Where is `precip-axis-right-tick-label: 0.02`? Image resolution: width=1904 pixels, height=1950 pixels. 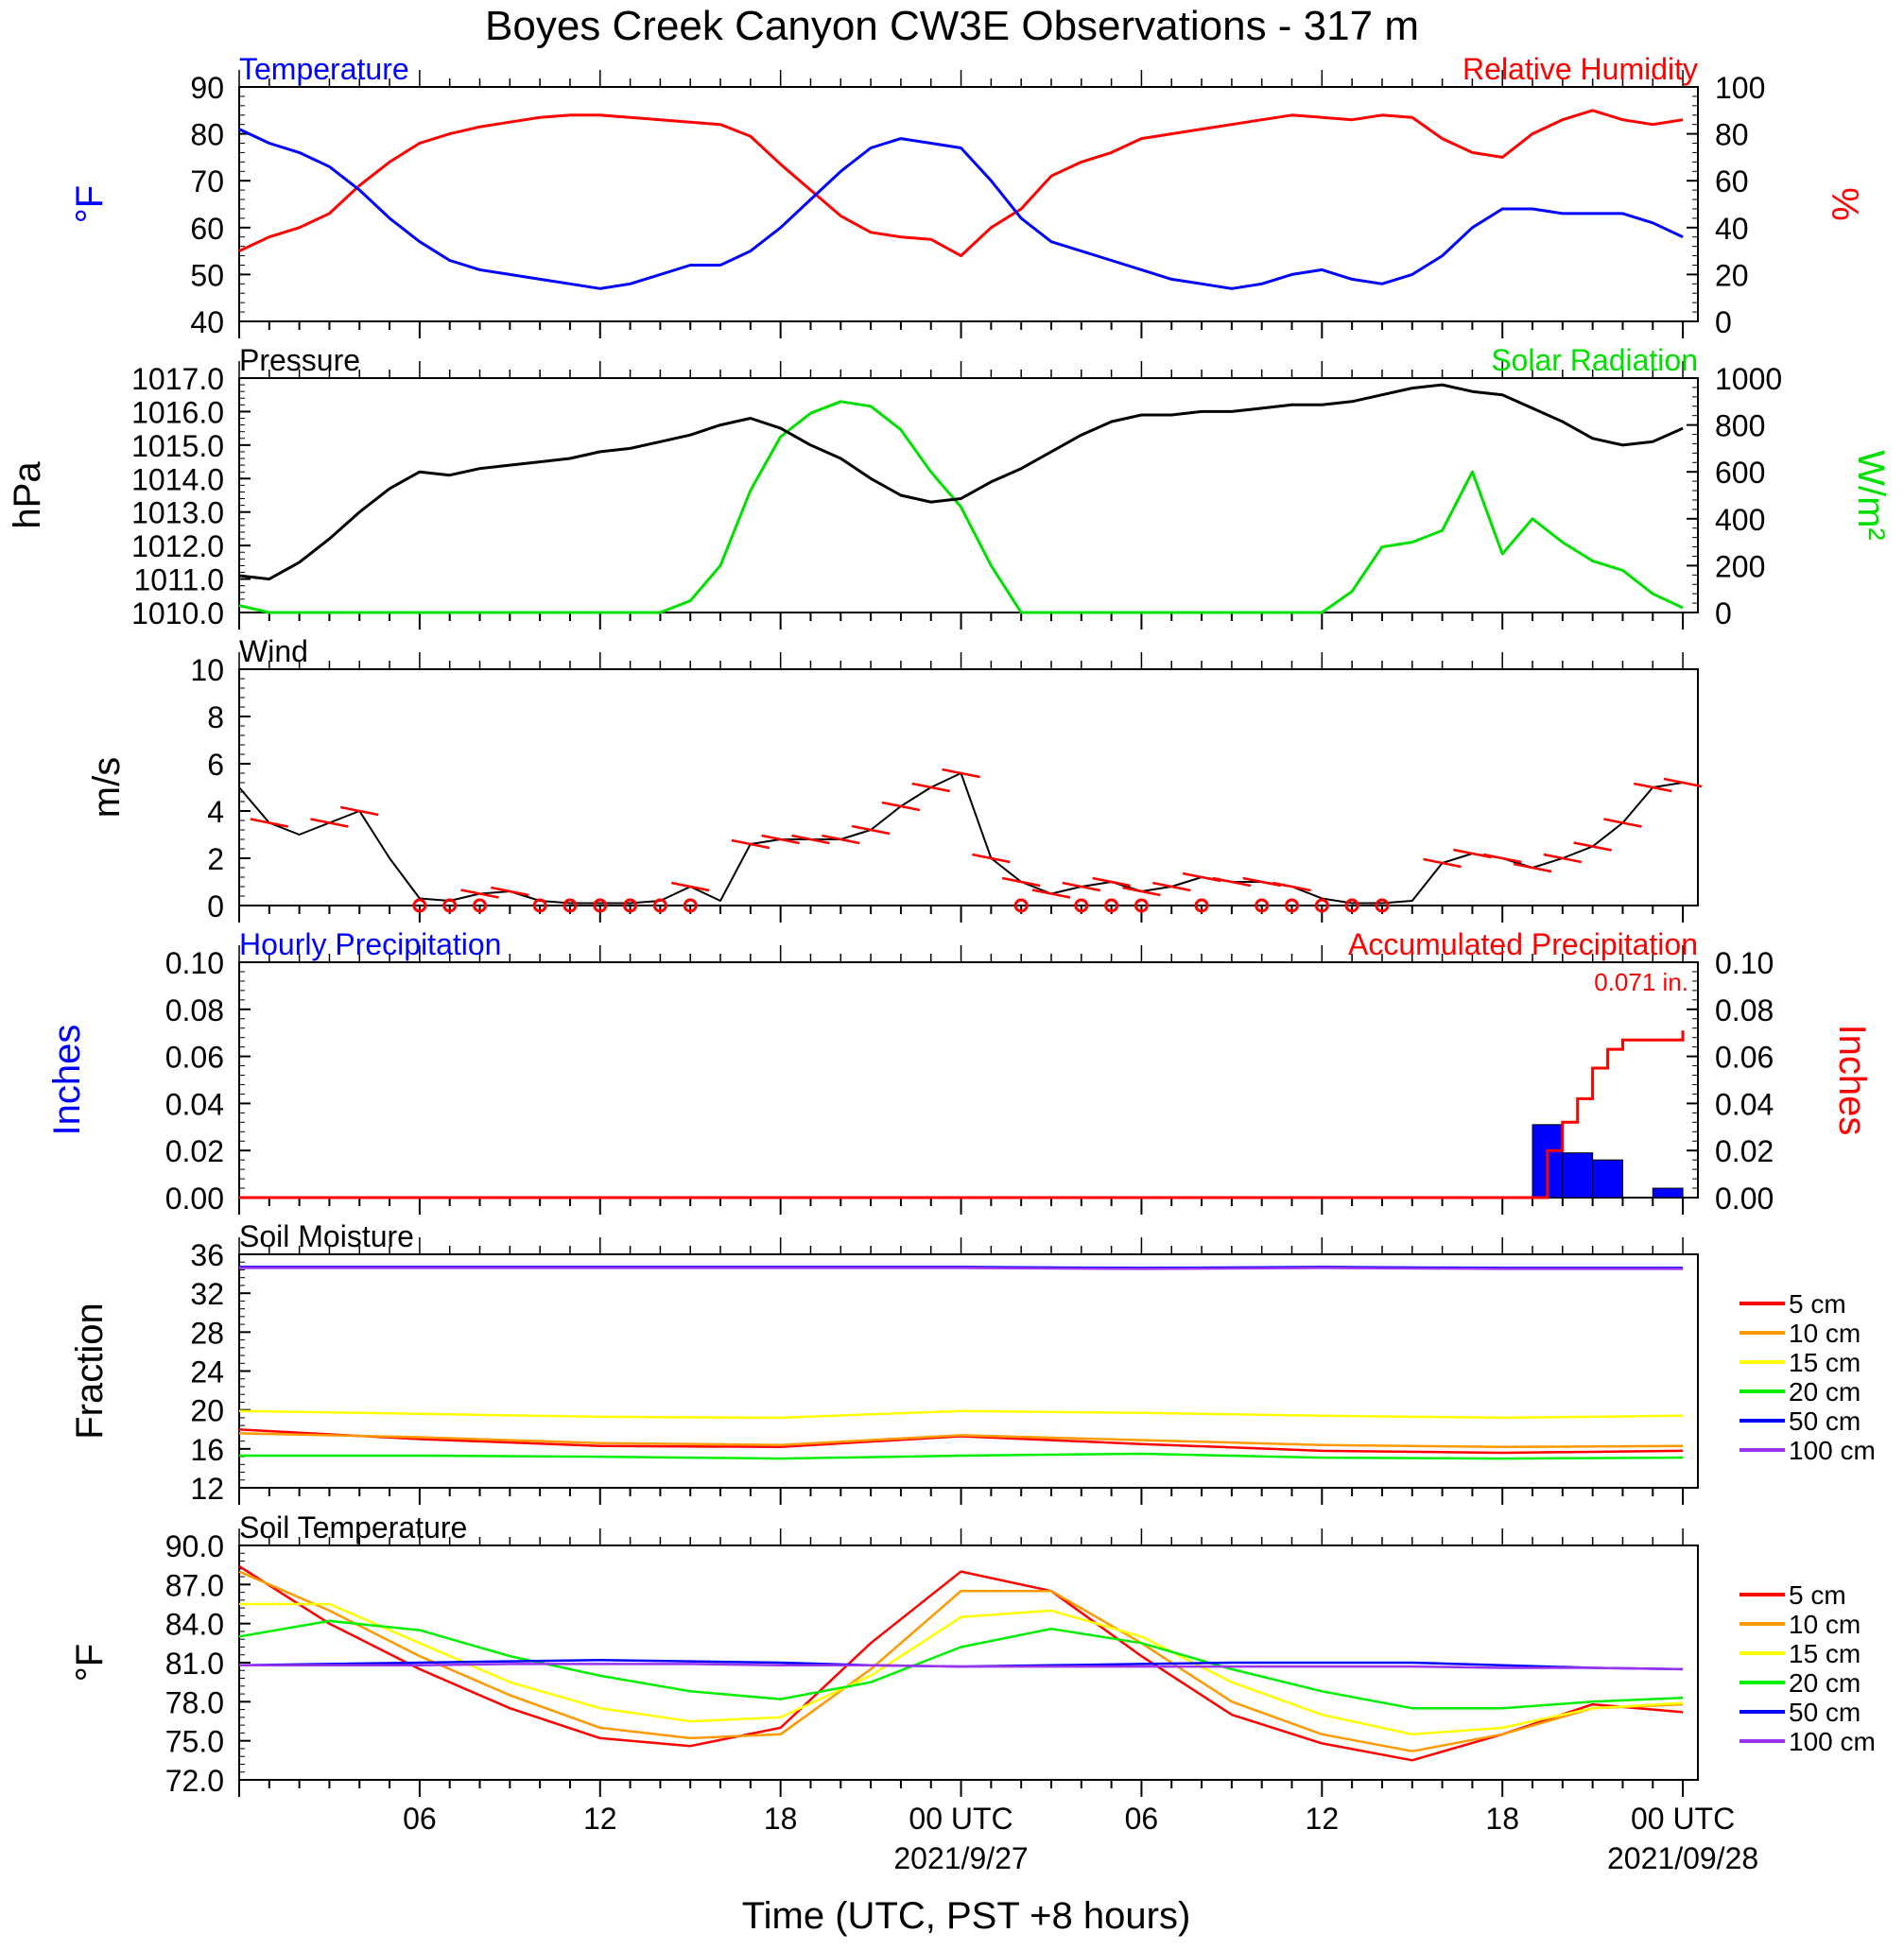 precip-axis-right-tick-label: 0.02 is located at coordinates (1745, 1151).